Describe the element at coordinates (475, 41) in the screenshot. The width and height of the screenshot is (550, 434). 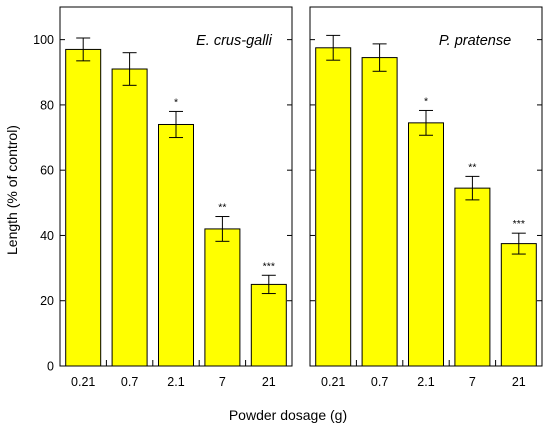
I see `panel-title: P. pratense` at that location.